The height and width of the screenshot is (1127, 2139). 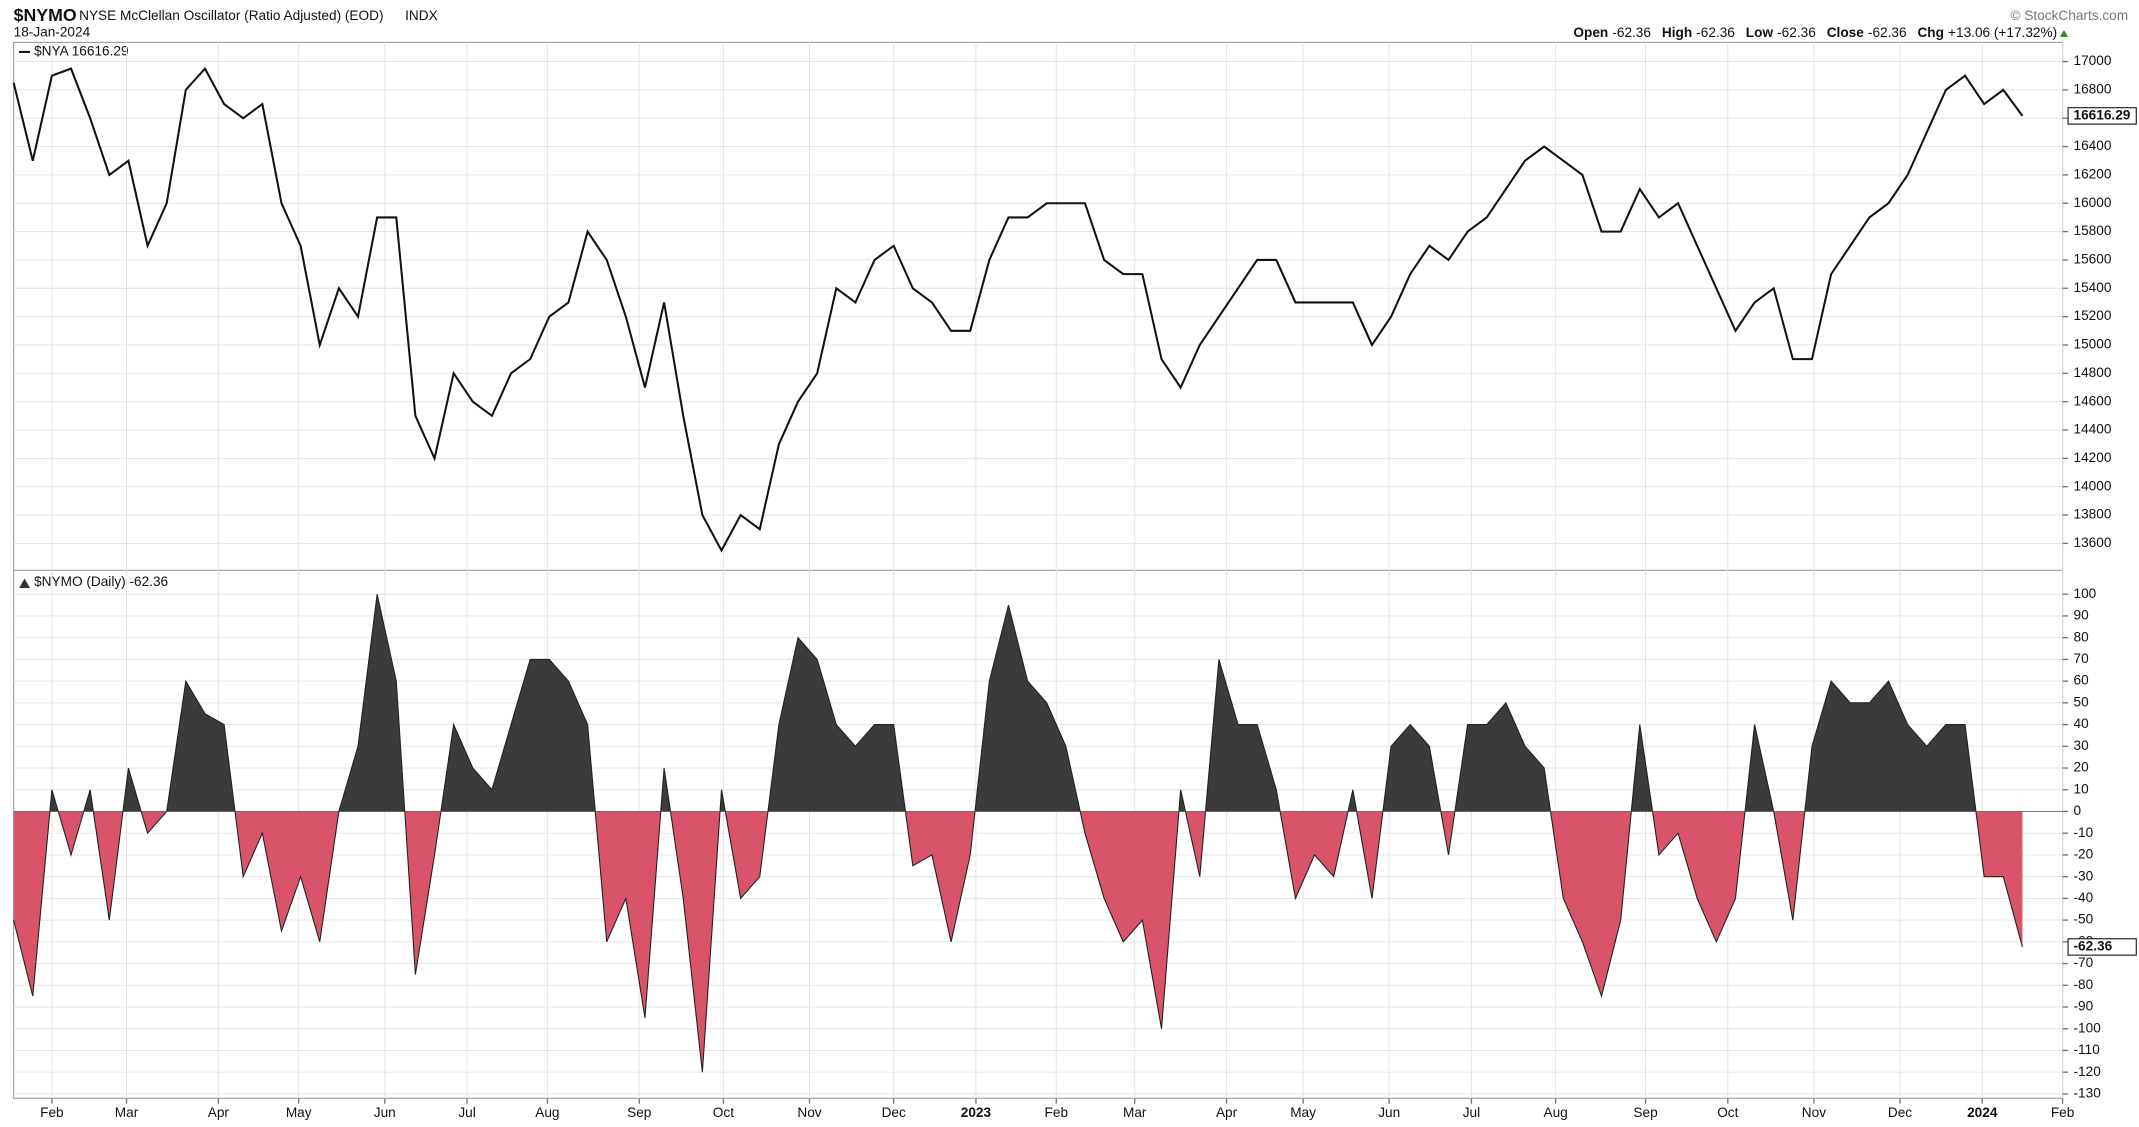 What do you see at coordinates (2093, 344) in the screenshot?
I see `y-tick-label: 15000` at bounding box center [2093, 344].